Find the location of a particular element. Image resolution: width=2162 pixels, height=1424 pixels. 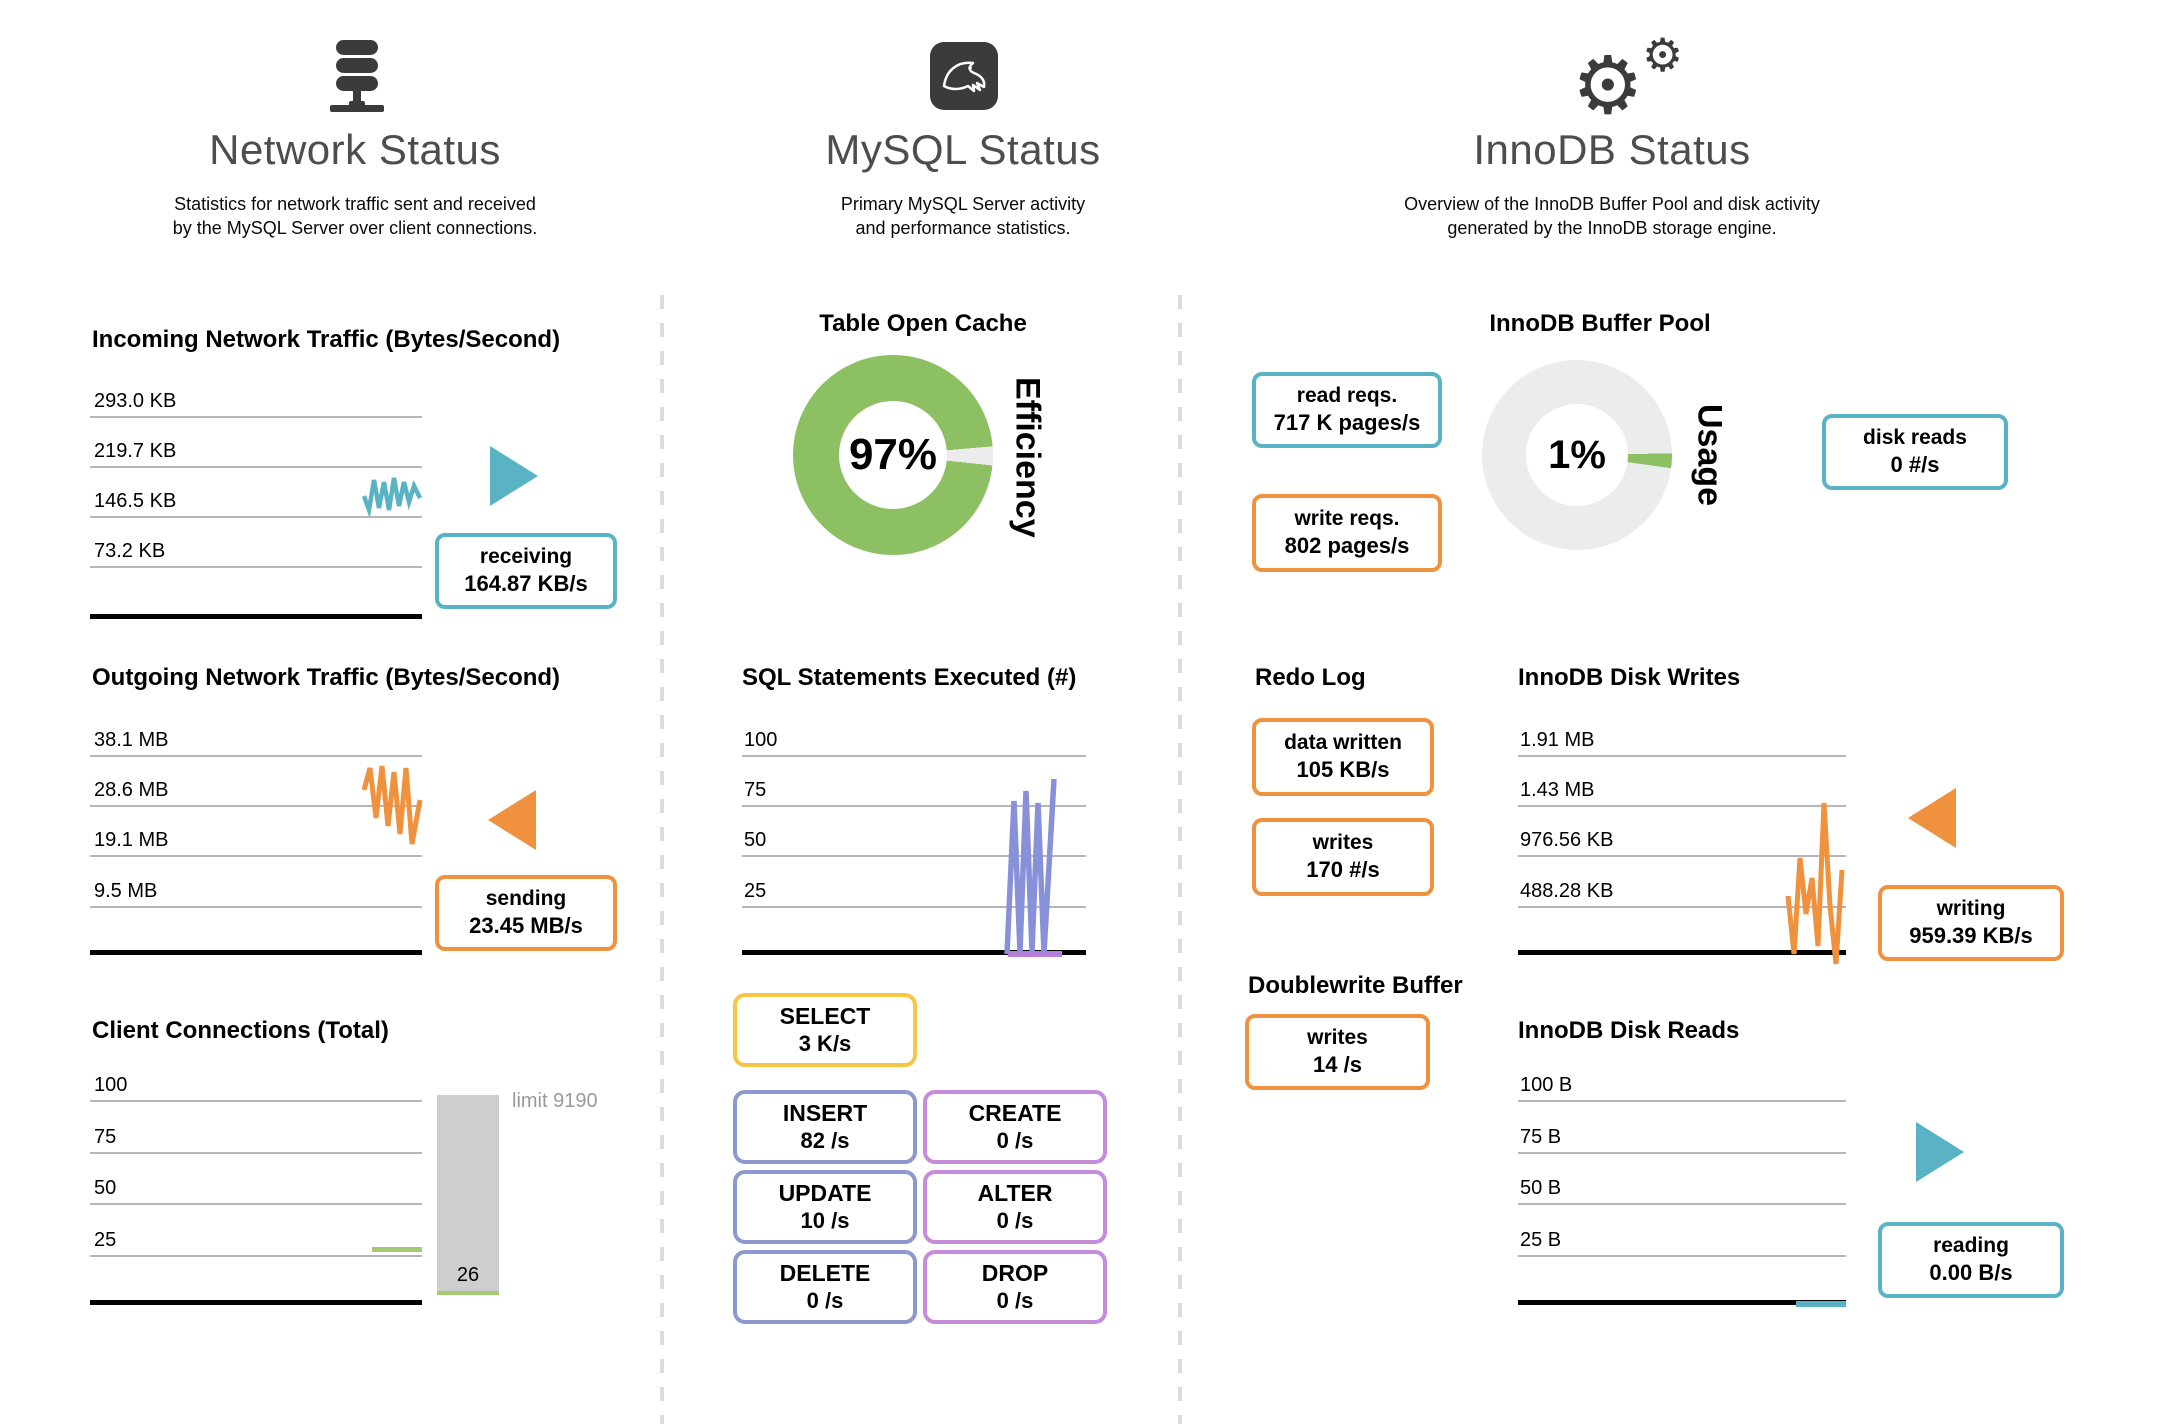

disk-writes-sparkline is located at coordinates (1815, 883).